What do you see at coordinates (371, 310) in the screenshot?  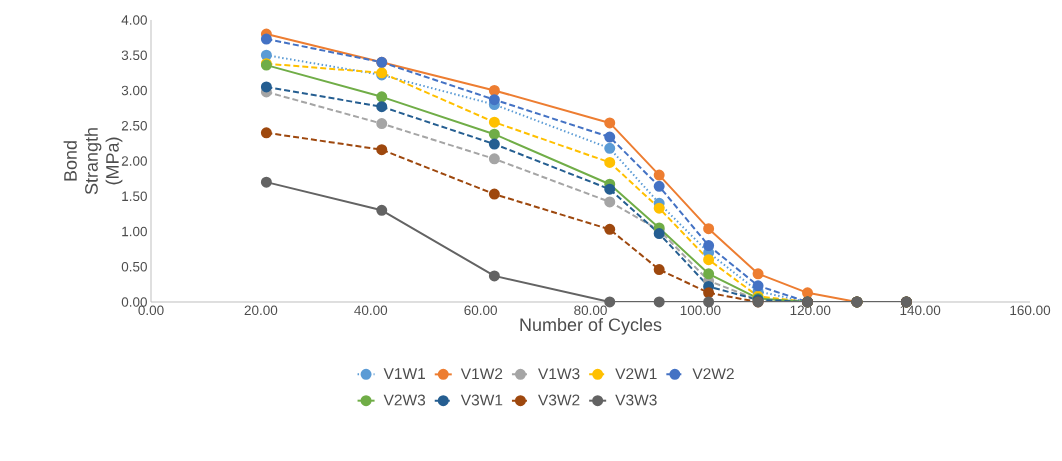 I see `x-tick-label: 40.00` at bounding box center [371, 310].